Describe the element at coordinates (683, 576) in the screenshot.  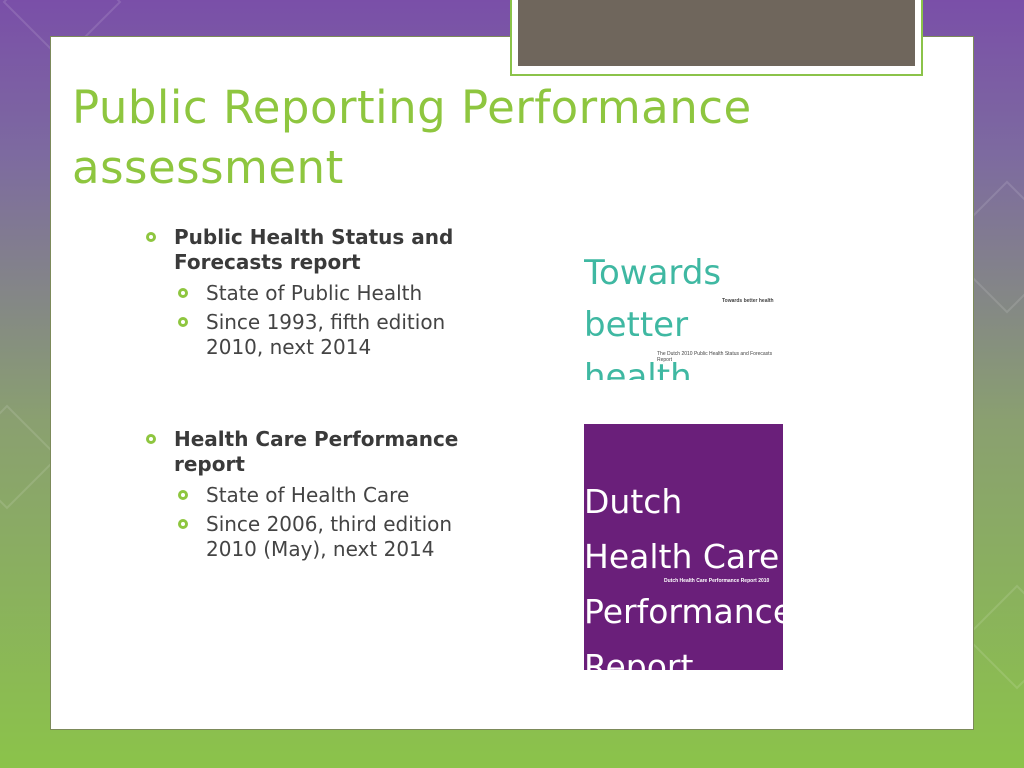
I see `cover-title: Dutch Health Care Performance Report` at that location.